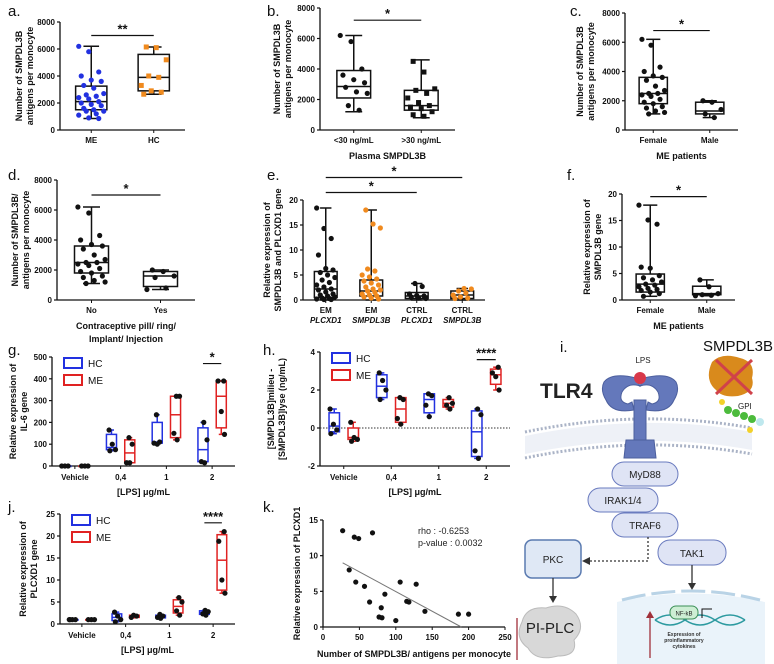 This screenshot has height=664, width=774. What do you see at coordinates (323, 637) in the screenshot?
I see `x-tick-label: 0` at bounding box center [323, 637].